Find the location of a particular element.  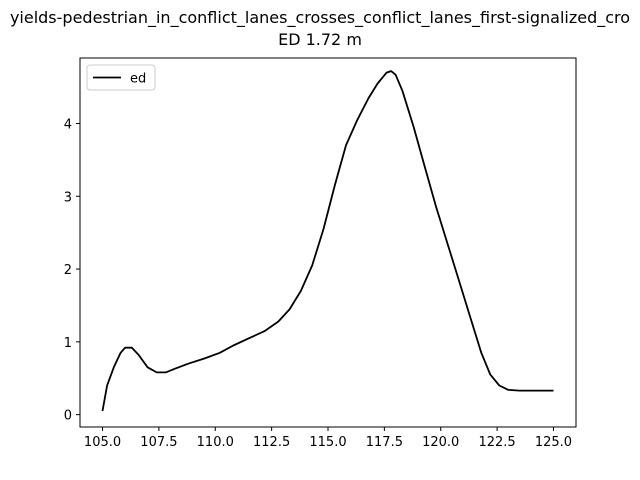

x-tick-label: 120.0 is located at coordinates (440, 442).